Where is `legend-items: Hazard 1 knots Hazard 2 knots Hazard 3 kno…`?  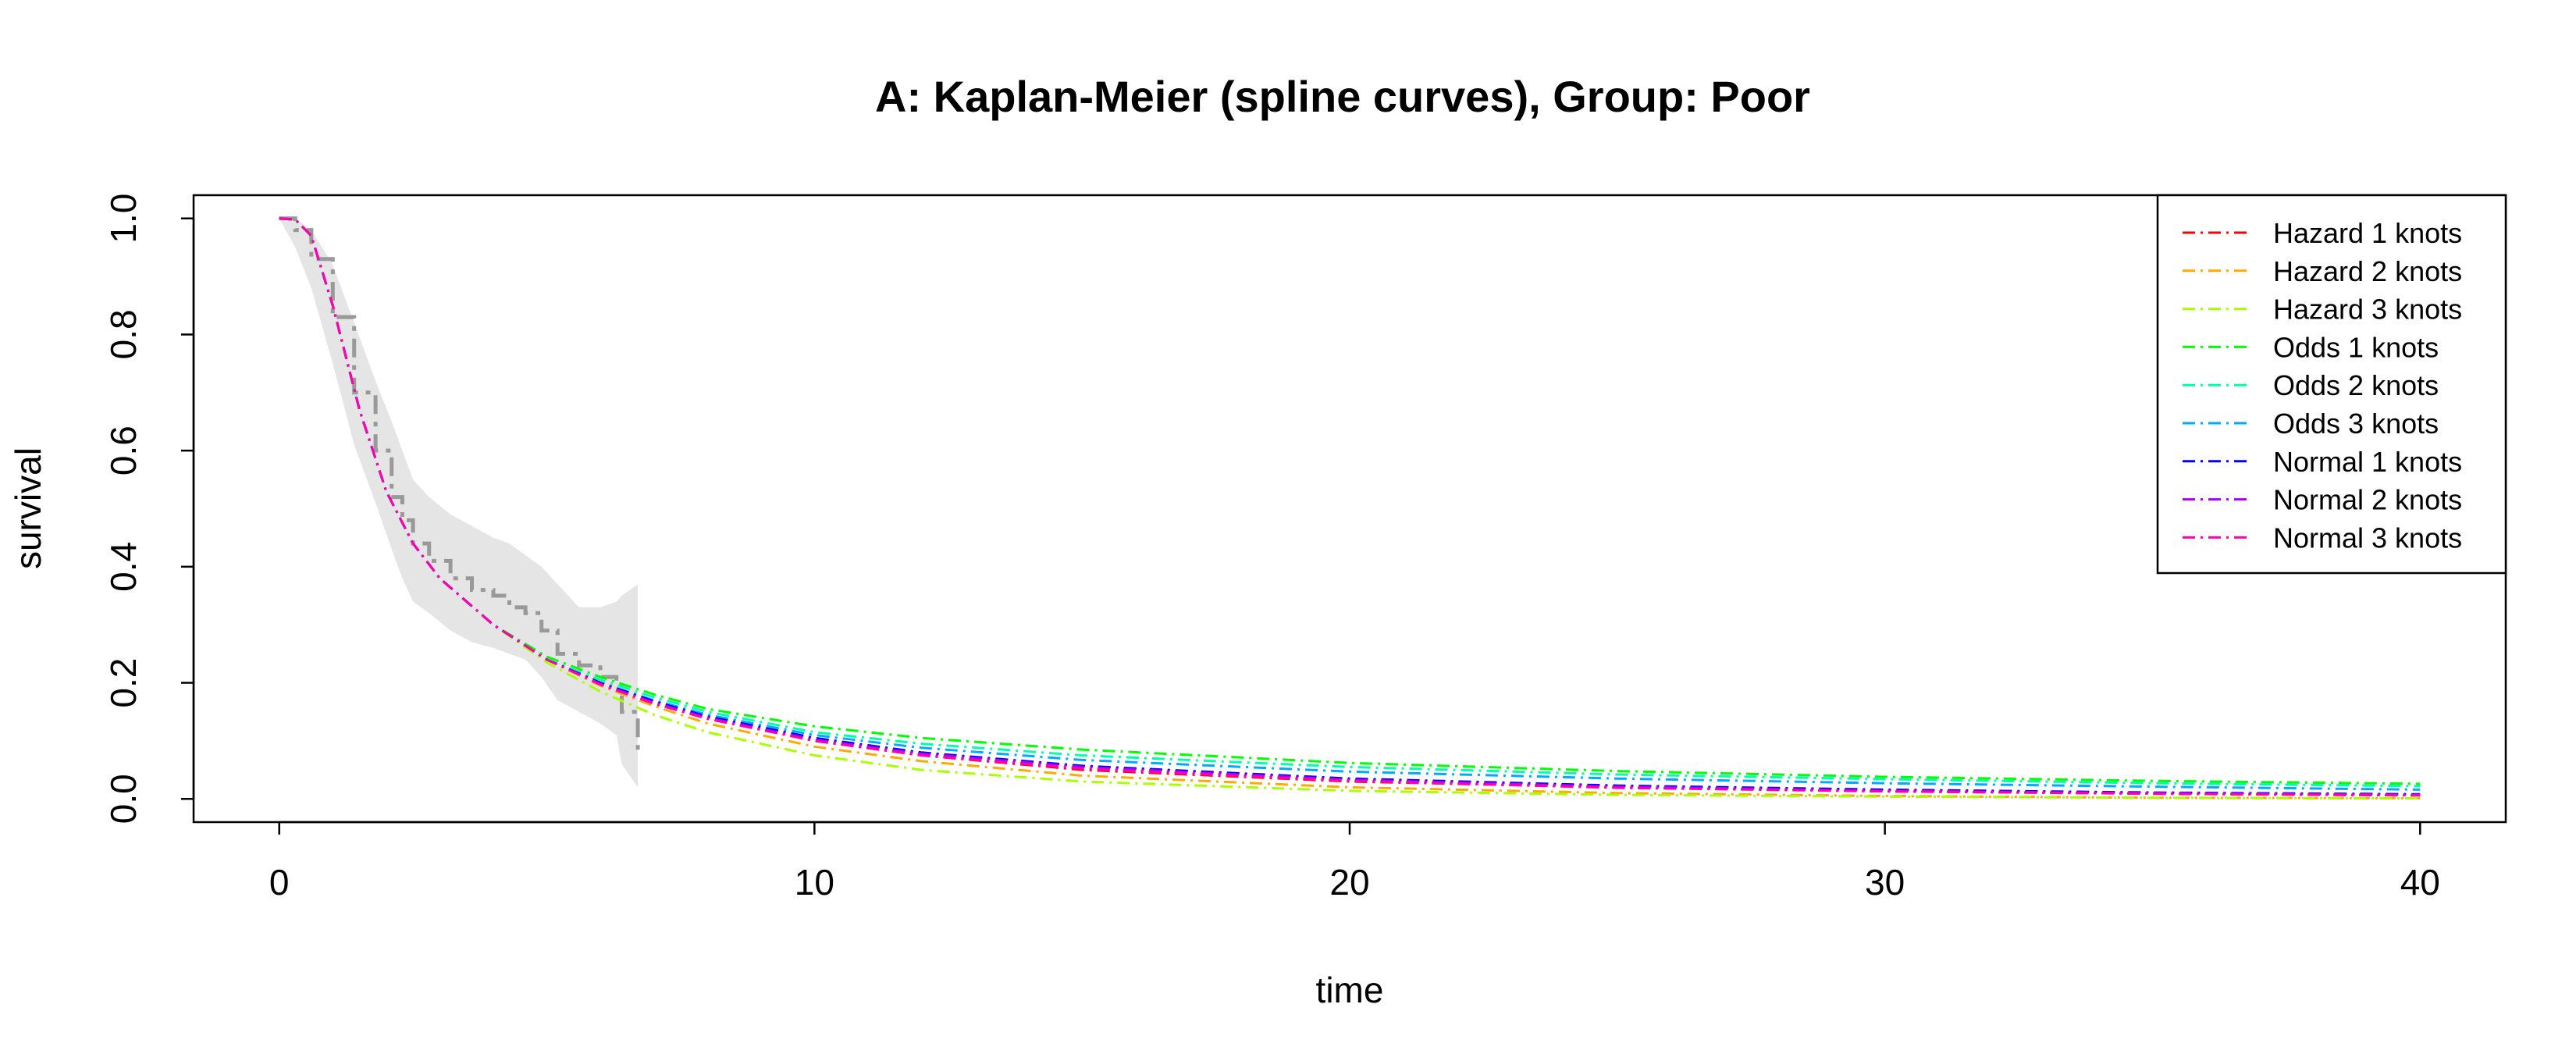
legend-items: Hazard 1 knots Hazard 2 knots Hazard 3 kno… is located at coordinates (2322, 385).